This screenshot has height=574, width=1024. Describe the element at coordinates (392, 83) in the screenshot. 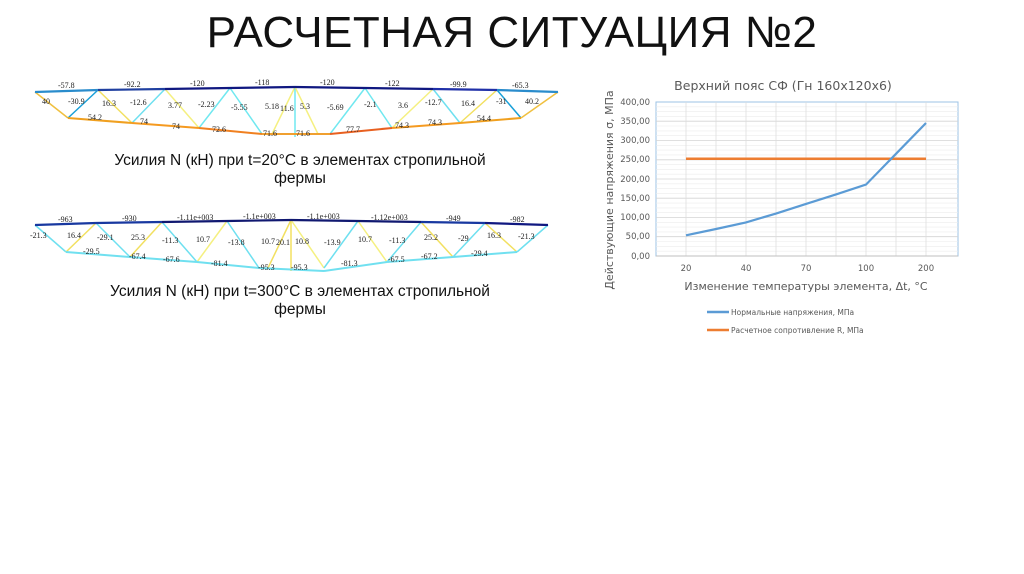

I see `truss20-top-label: -122` at that location.